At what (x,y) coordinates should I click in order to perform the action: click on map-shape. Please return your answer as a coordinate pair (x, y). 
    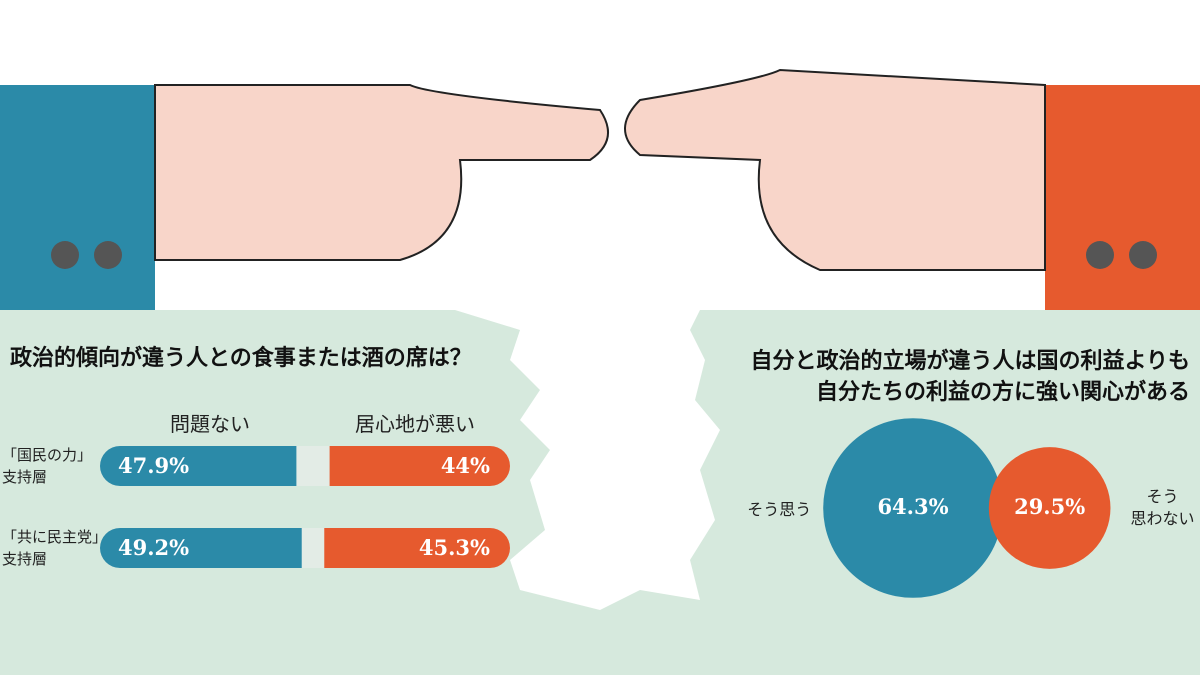
    Looking at the image, I should click on (587, 460).